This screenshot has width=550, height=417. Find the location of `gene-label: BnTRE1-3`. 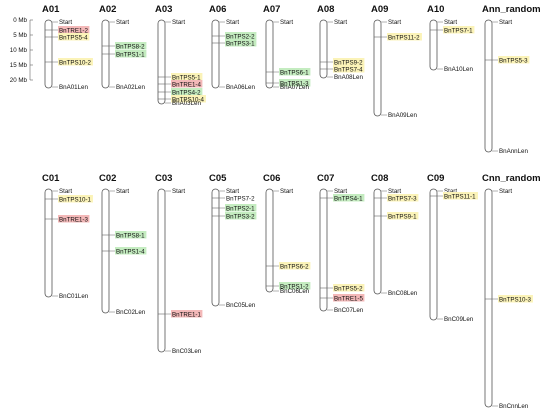

gene-label: BnTRE1-3 is located at coordinates (73, 219).